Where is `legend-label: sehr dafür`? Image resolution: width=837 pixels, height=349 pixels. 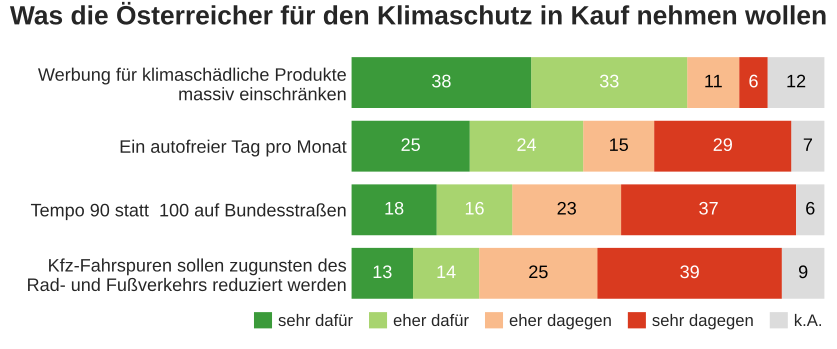
legend-label: sehr dafür is located at coordinates (315, 320).